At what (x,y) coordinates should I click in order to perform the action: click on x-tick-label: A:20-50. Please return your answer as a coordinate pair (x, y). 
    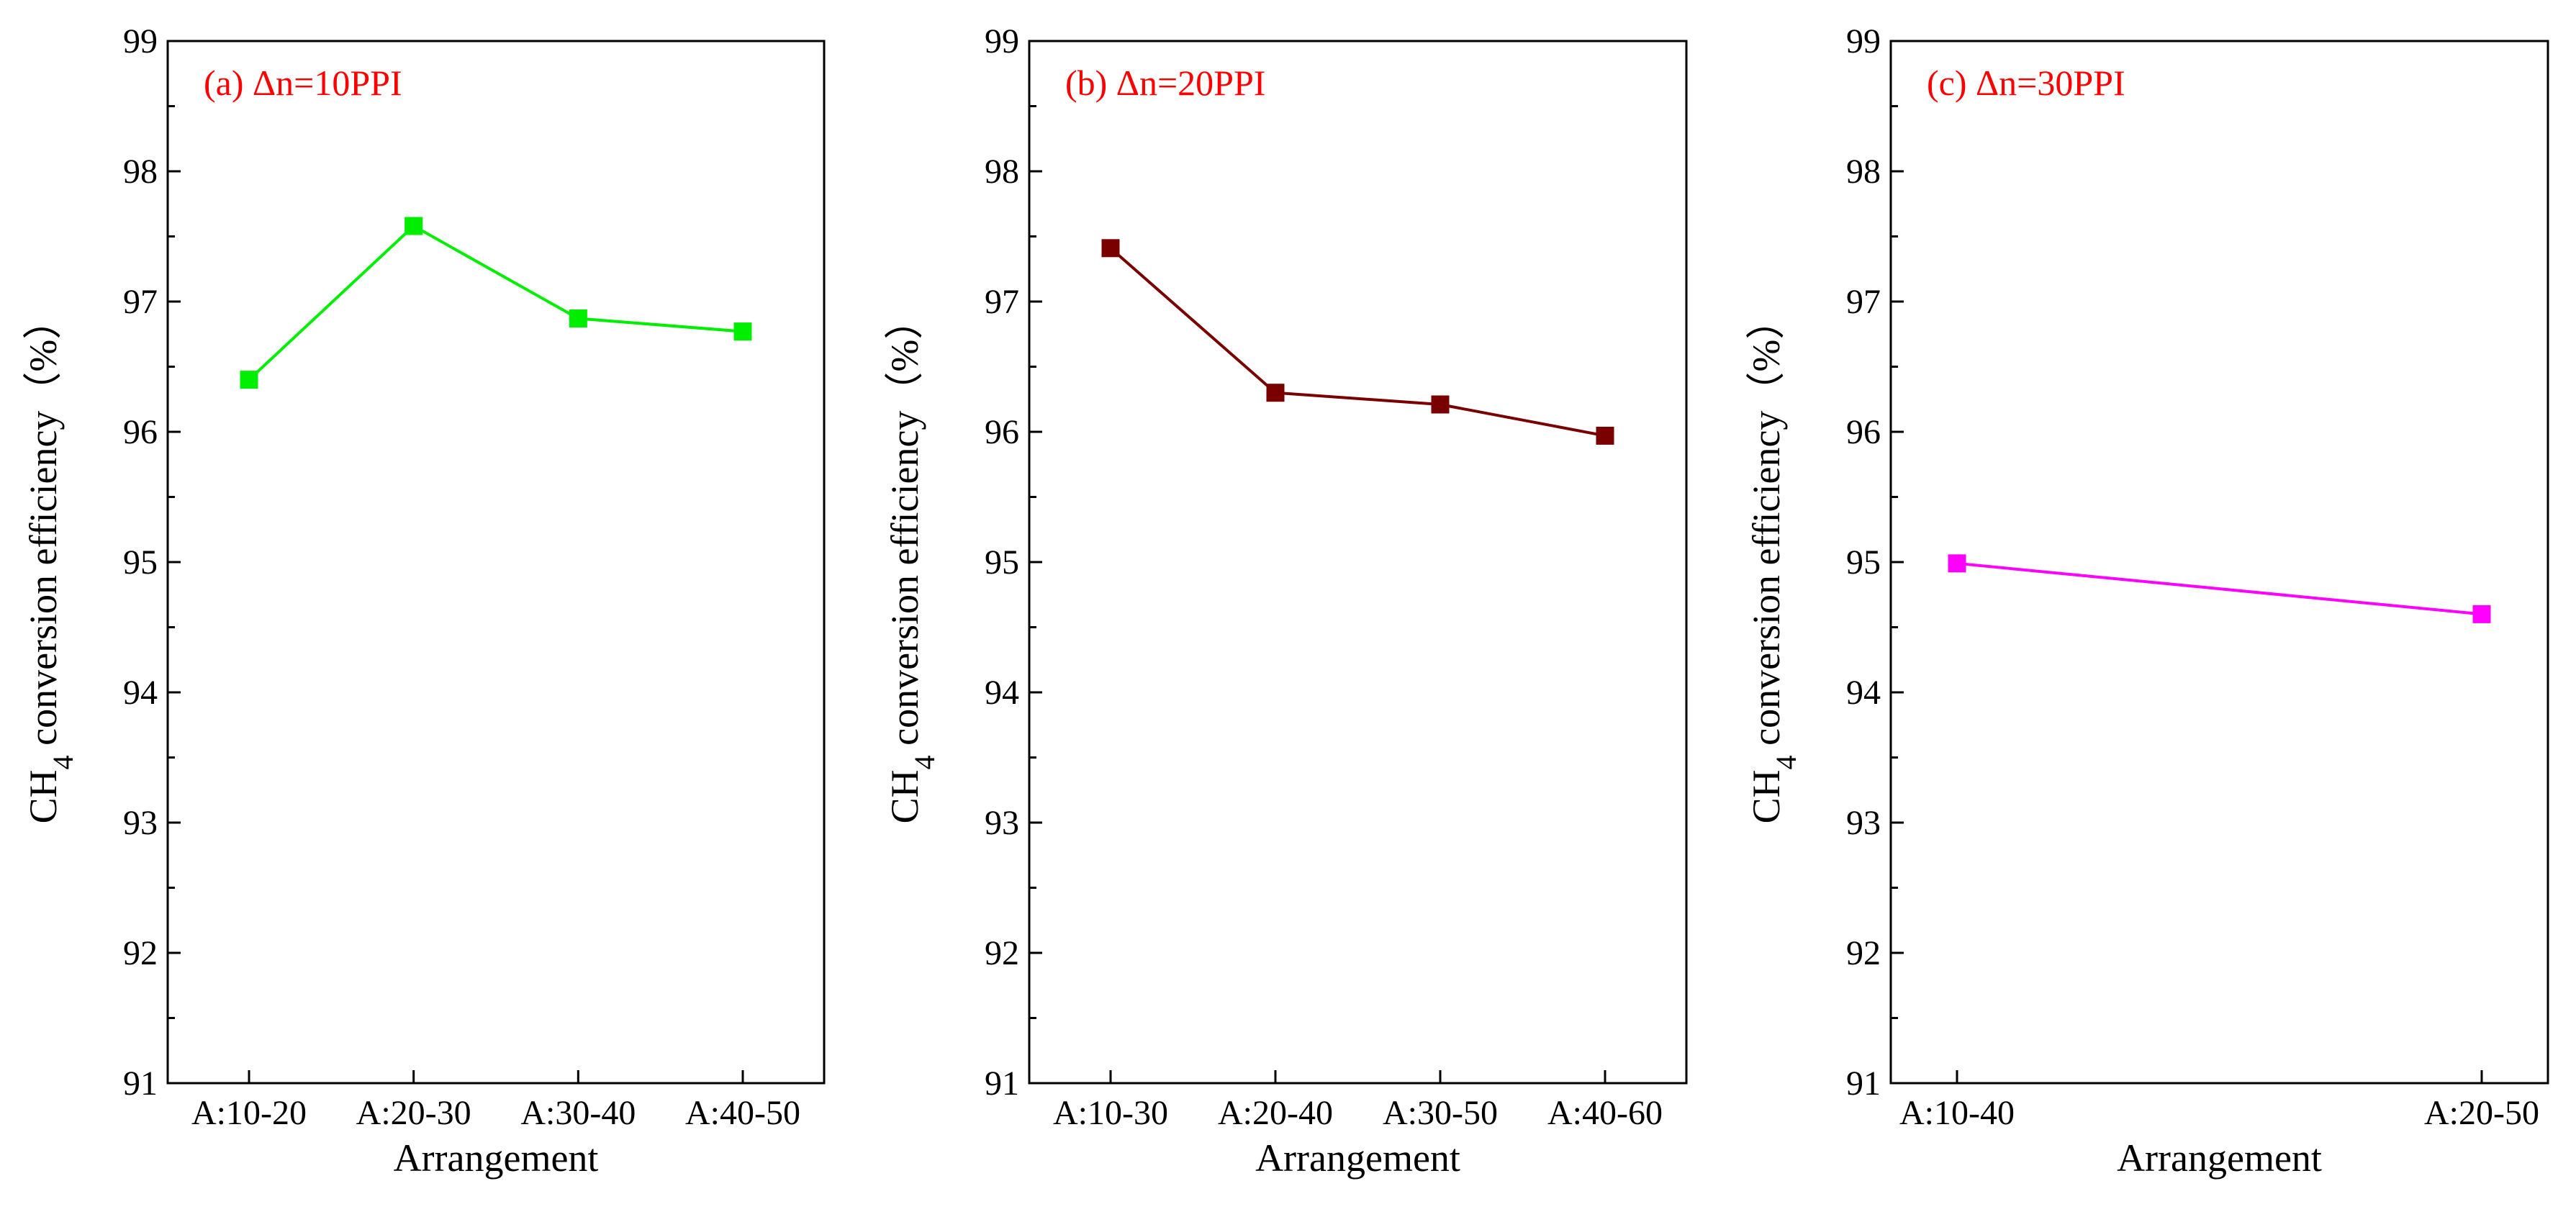
    Looking at the image, I should click on (2481, 1113).